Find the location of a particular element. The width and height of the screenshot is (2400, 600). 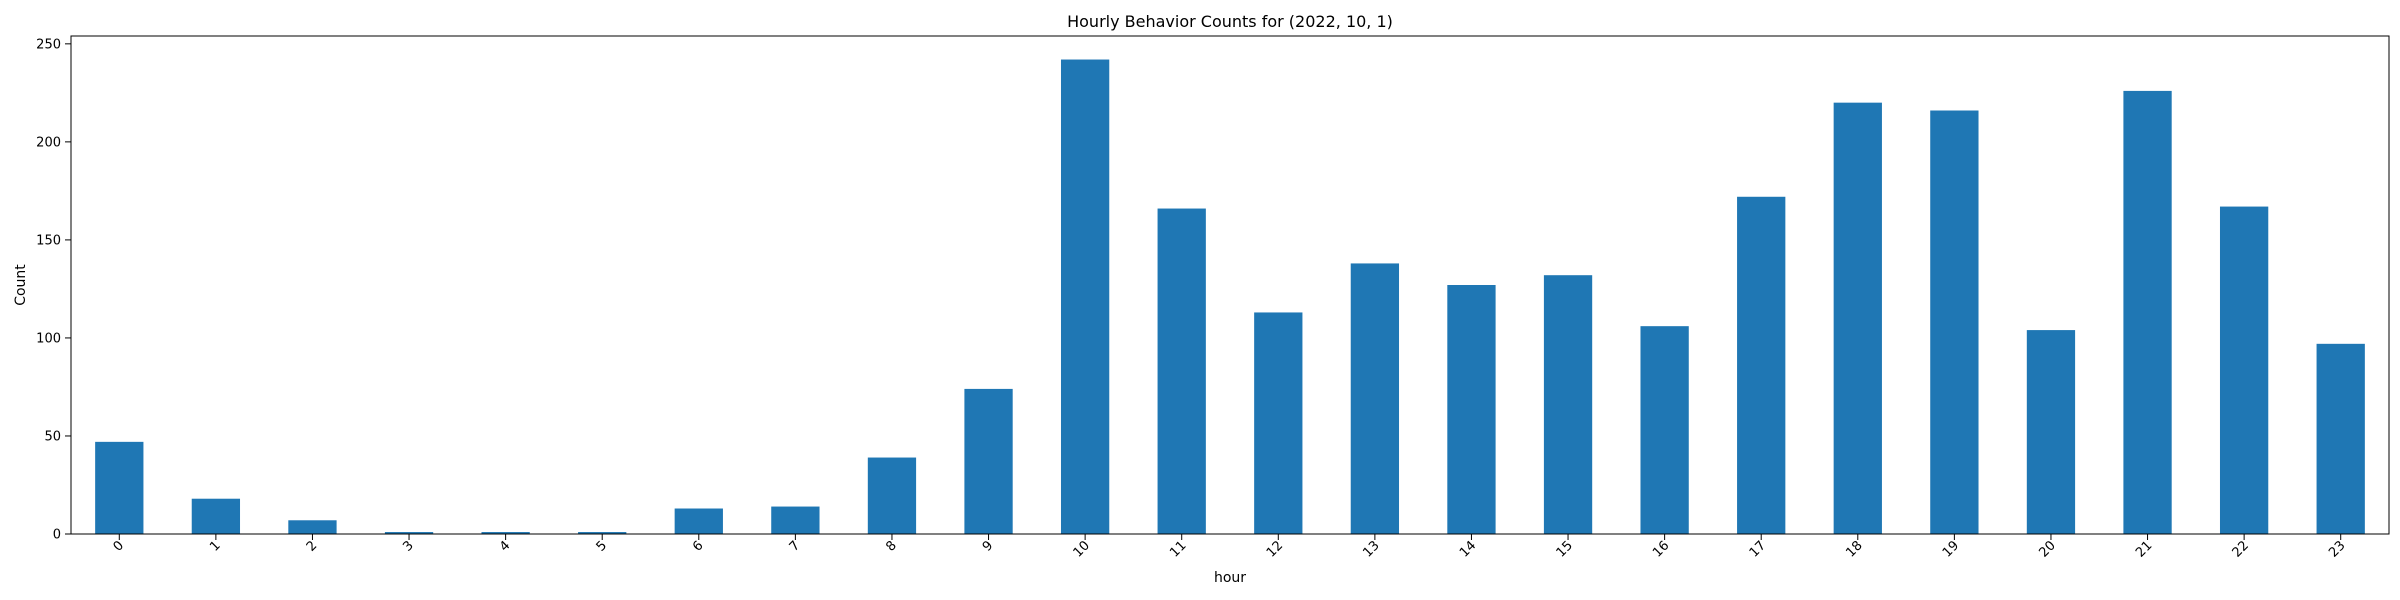

y-tick-label: 100 is located at coordinates (48, 338).